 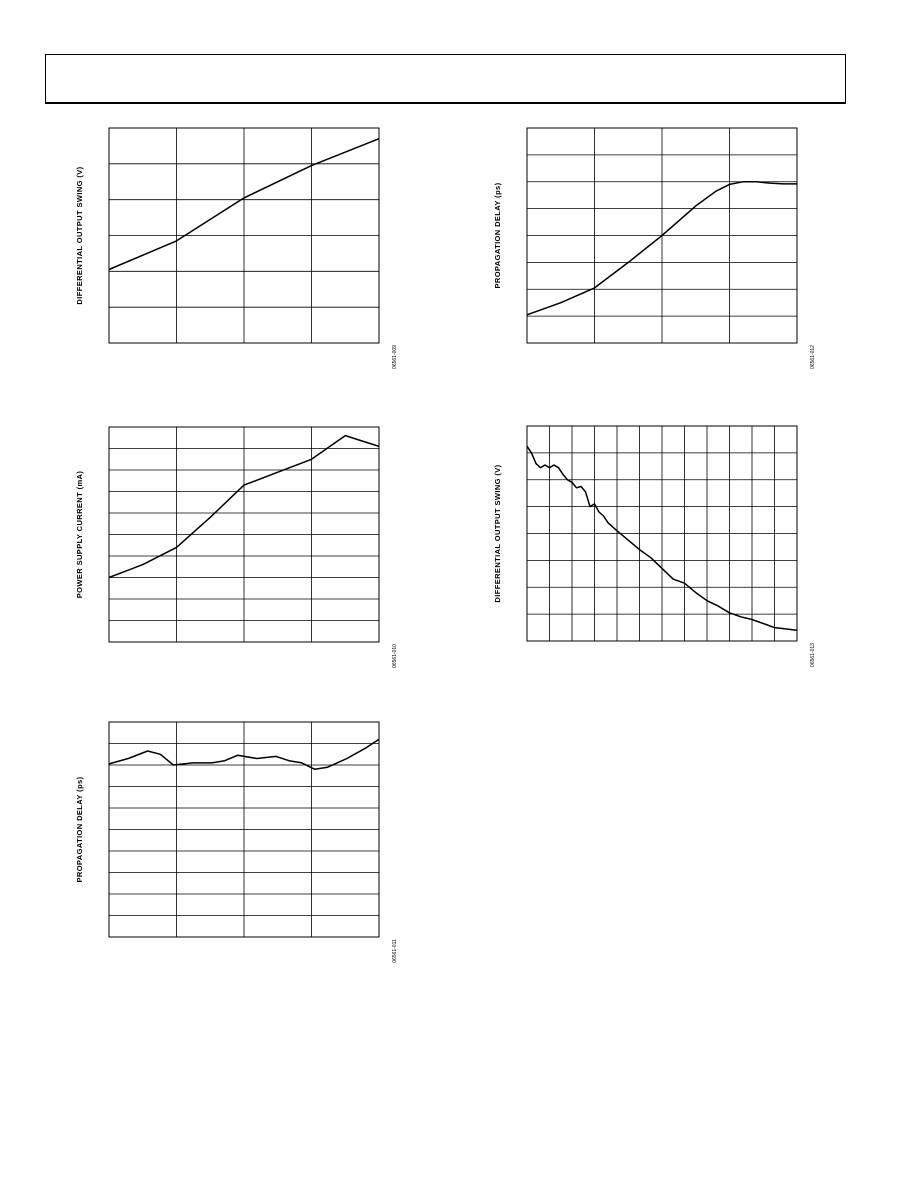 What do you see at coordinates (813, 655) in the screenshot?
I see `figure-id: 06561-013` at bounding box center [813, 655].